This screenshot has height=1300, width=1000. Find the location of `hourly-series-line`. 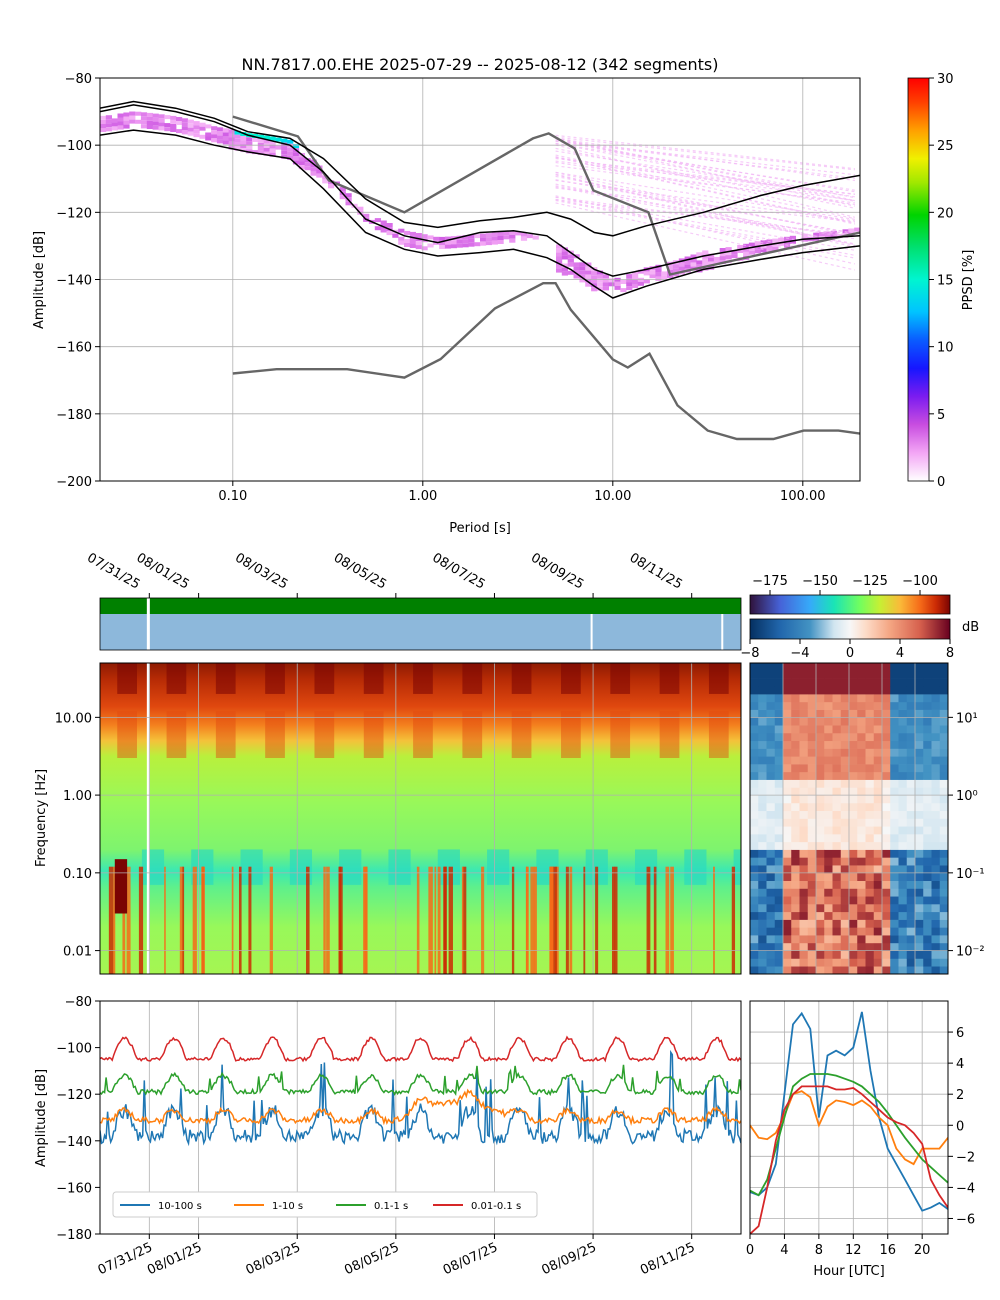

hourly-series-line is located at coordinates (849, 1159).